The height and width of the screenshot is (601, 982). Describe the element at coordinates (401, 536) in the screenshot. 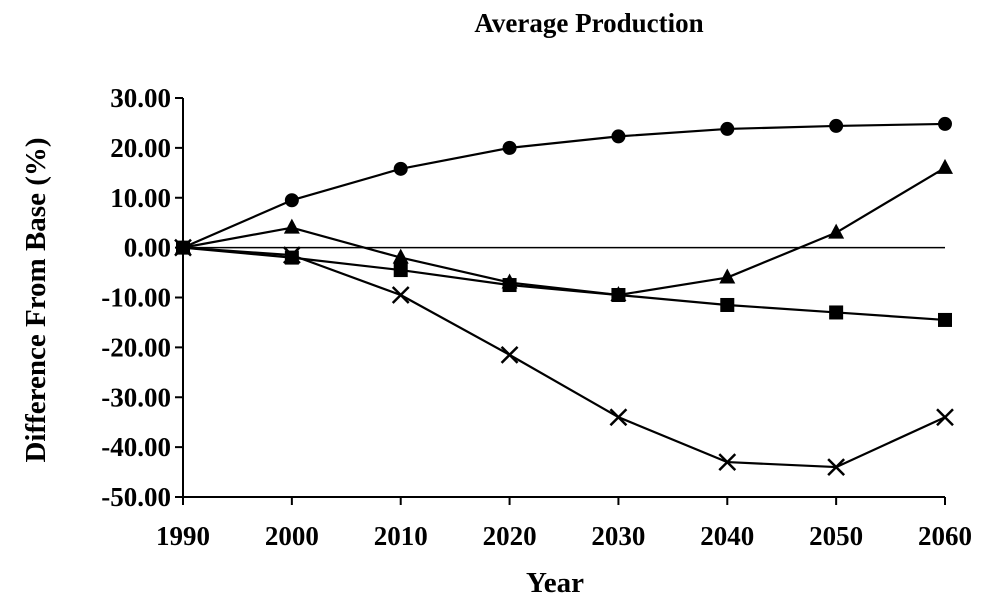

I see `x-tick-label: 2010` at that location.